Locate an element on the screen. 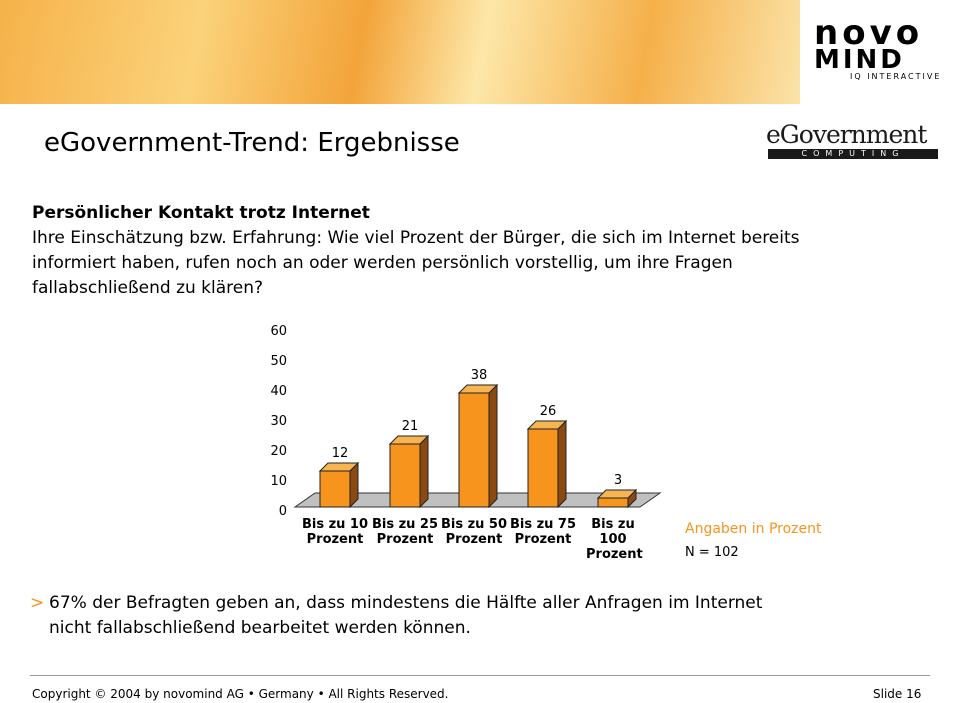 The width and height of the screenshot is (960, 703). value-label: 38 is located at coordinates (479, 375).